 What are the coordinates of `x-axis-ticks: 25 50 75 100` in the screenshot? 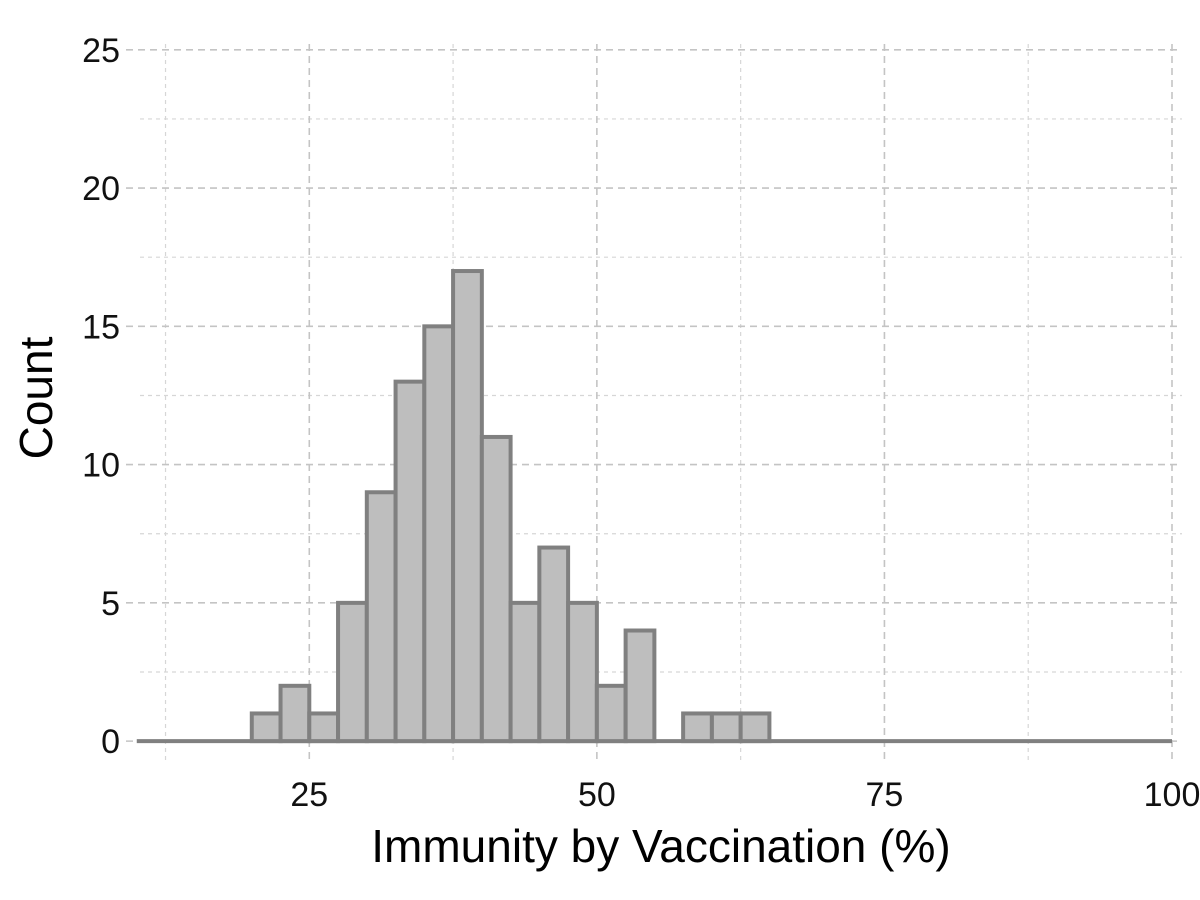 It's located at (745, 795).